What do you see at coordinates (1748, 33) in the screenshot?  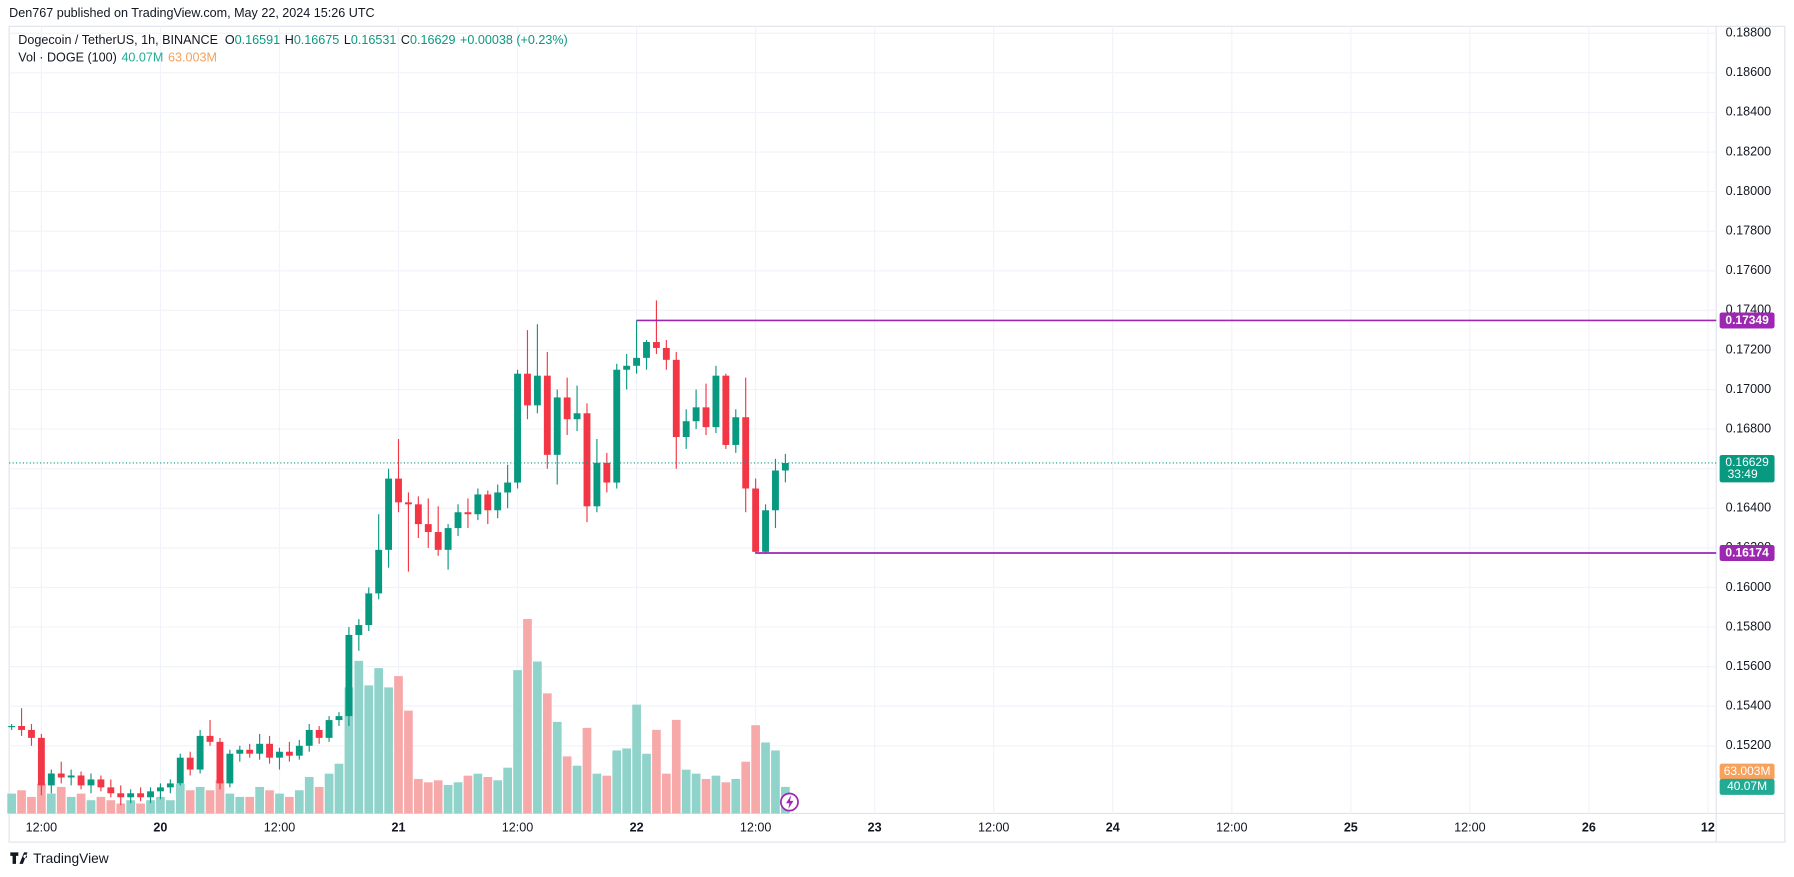 I see `y-tick-label: 0.18800` at bounding box center [1748, 33].